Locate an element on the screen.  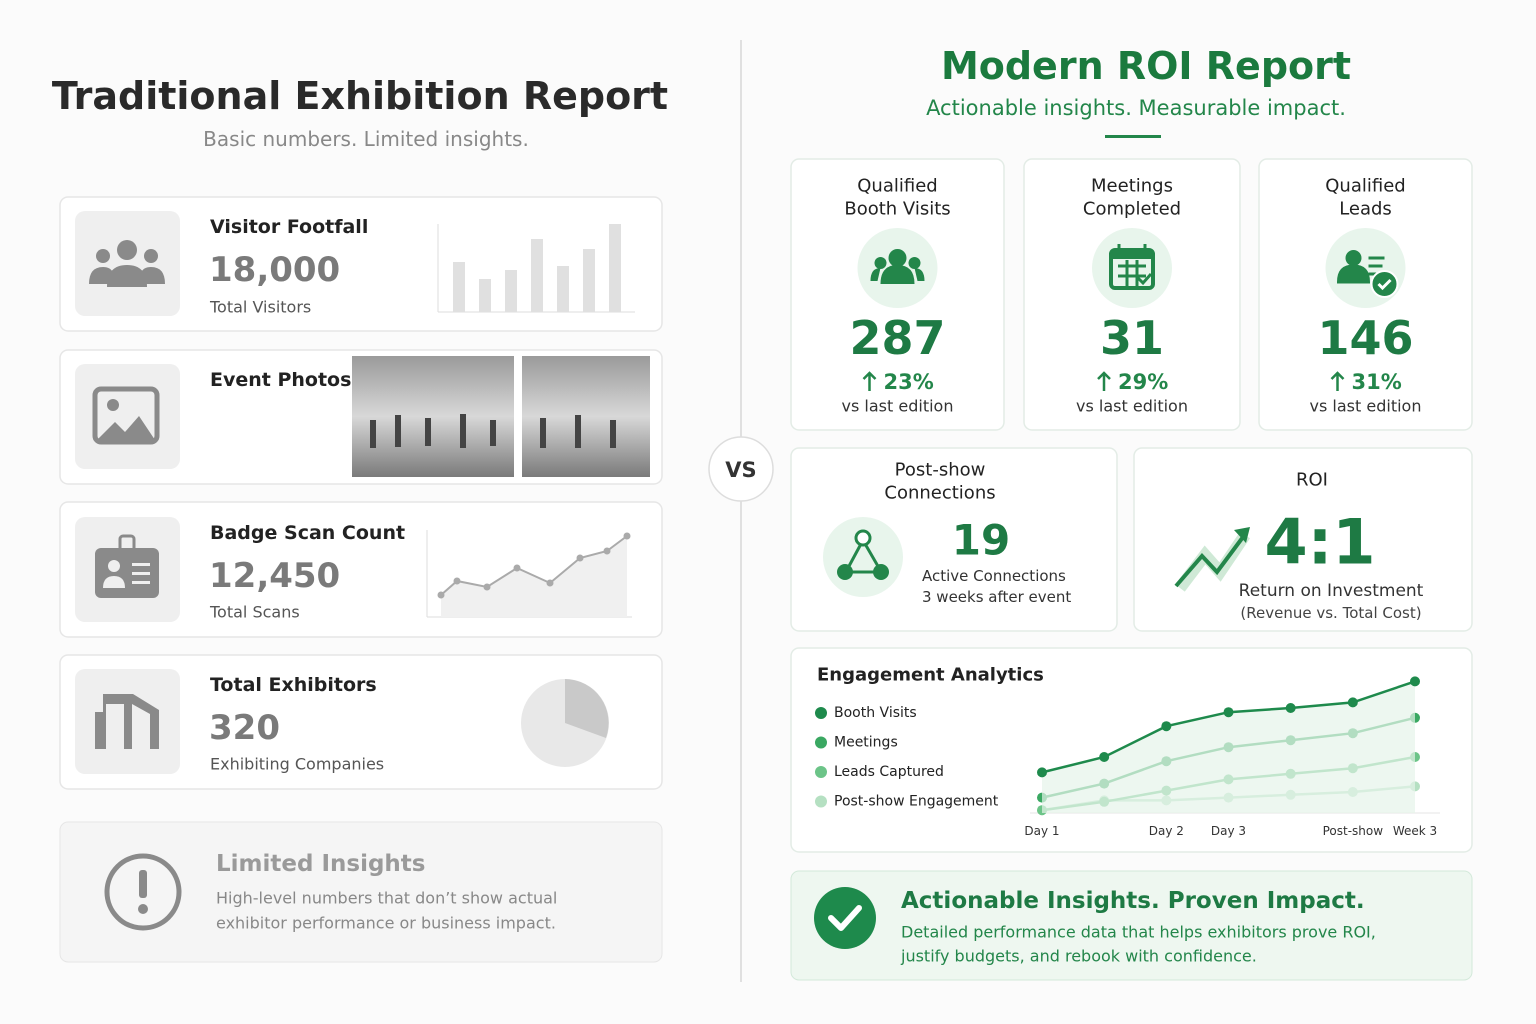
card-label: Active Connections is located at coordinates (994, 576).